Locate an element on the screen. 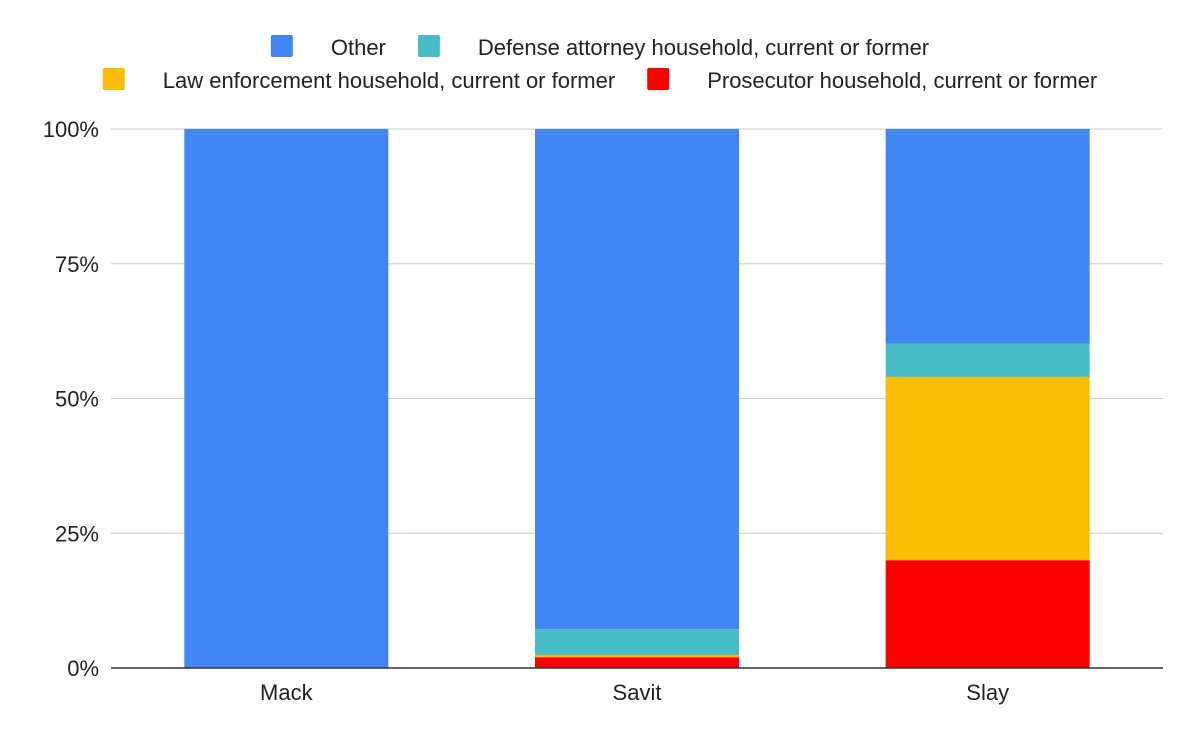 The height and width of the screenshot is (741, 1200). legend-label-prosecutor-household-current-or-former: Prosecutor household, current or former is located at coordinates (902, 80).